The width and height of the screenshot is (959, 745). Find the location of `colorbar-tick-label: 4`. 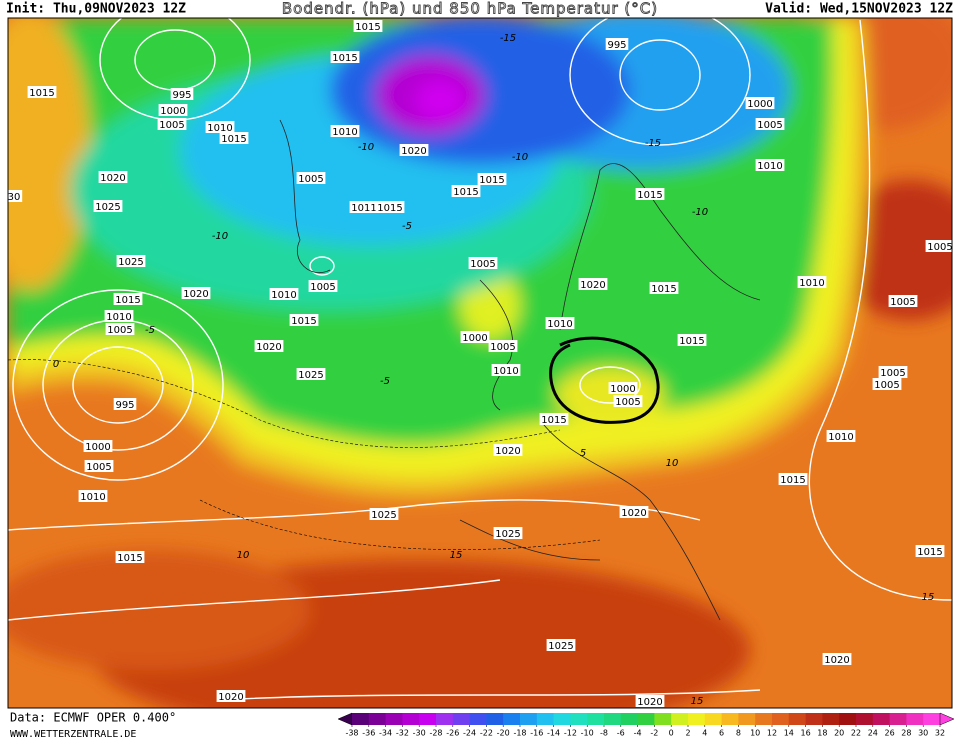

colorbar-tick-label: 4 is located at coordinates (704, 733).